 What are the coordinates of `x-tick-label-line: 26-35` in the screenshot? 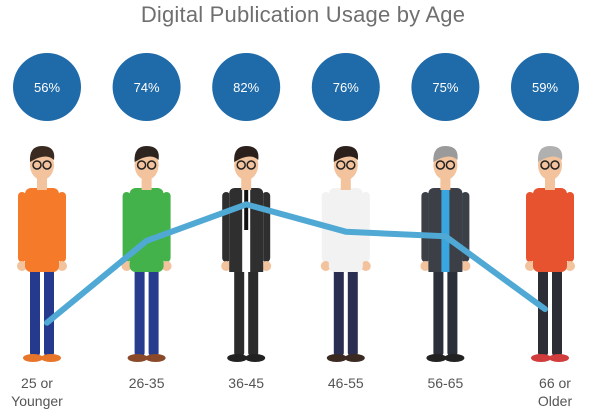 It's located at (147, 383).